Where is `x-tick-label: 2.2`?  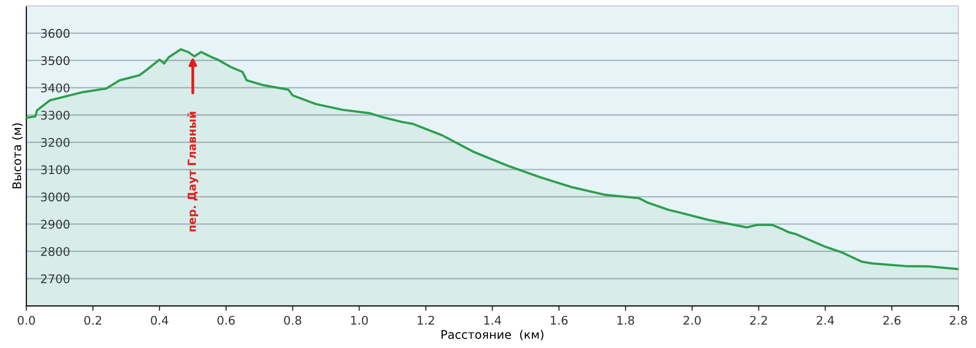
x-tick-label: 2.2 is located at coordinates (758, 320).